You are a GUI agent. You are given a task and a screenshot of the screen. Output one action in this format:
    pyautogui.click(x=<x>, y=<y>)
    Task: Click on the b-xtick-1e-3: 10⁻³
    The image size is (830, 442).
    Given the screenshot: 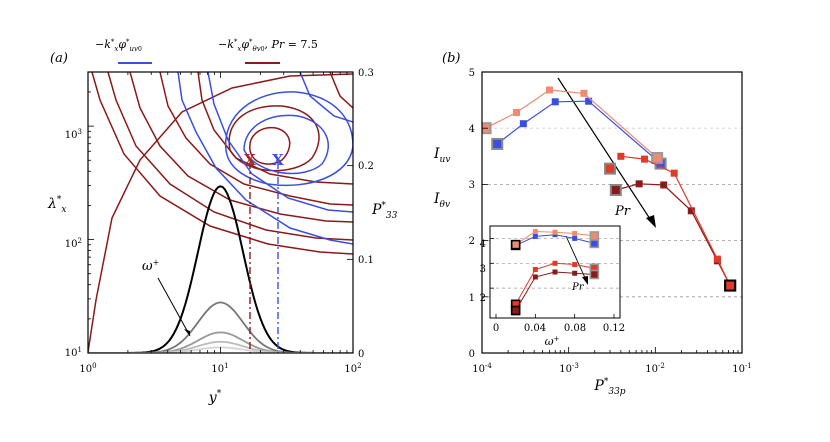 What is the action you would take?
    pyautogui.click(x=569, y=368)
    